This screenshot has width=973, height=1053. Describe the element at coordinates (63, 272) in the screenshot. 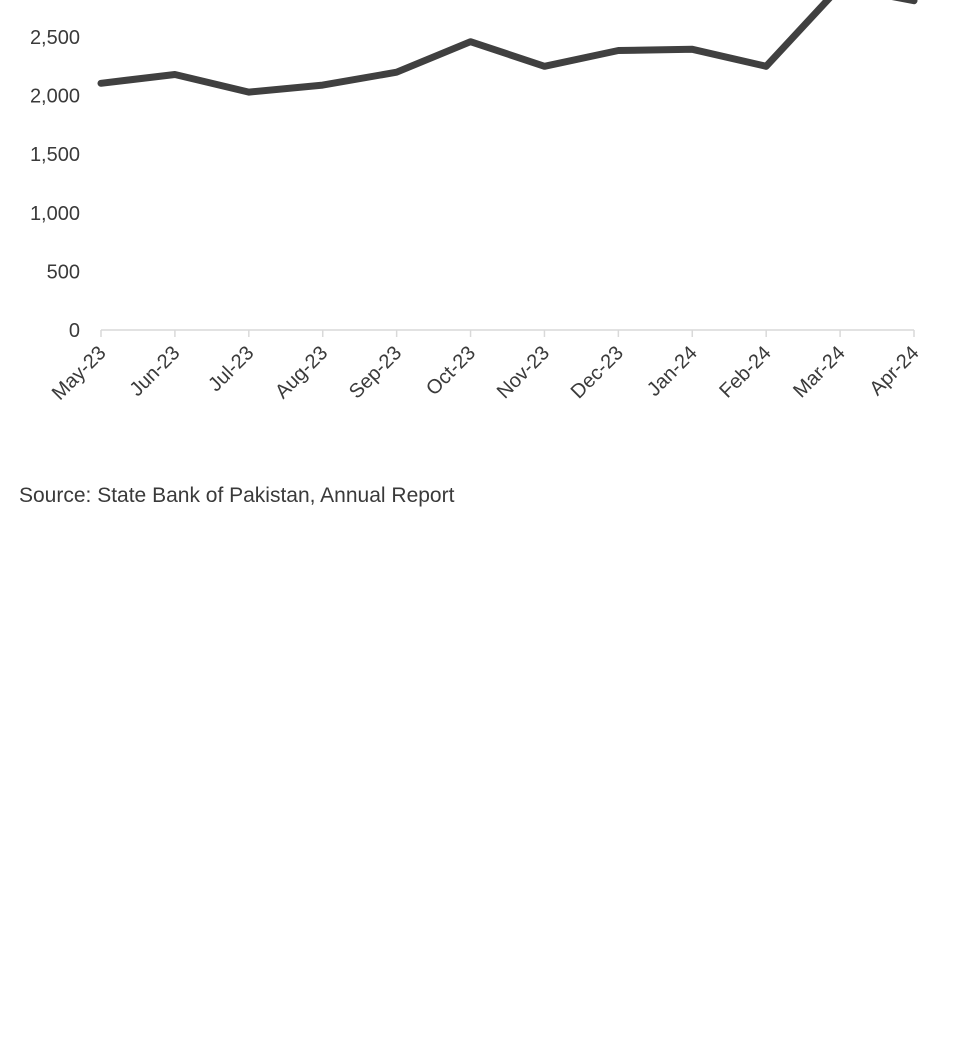

I see `y-tick-label: 500` at that location.